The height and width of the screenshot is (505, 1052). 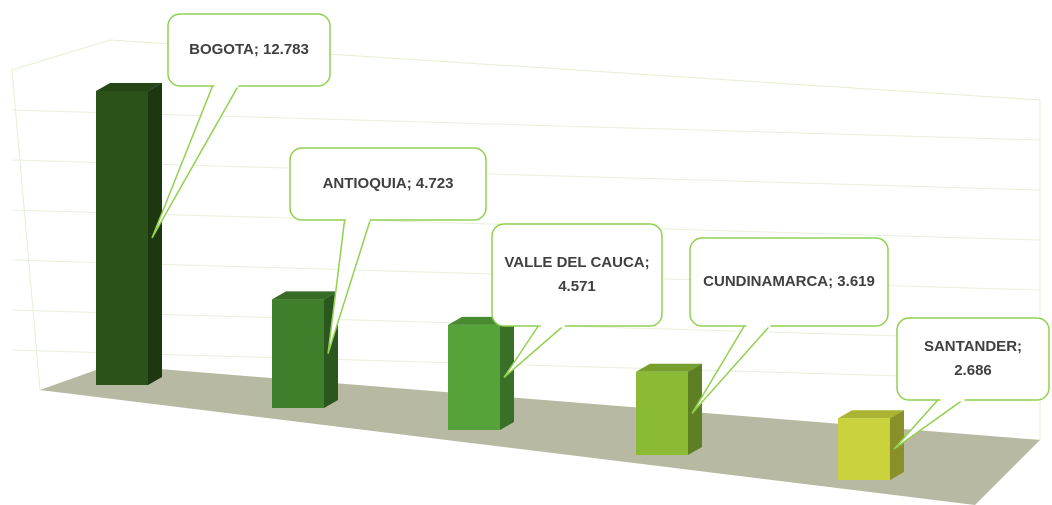 I want to click on data-label: VALLE DEL CAUCA; 4.571, so click(x=577, y=274).